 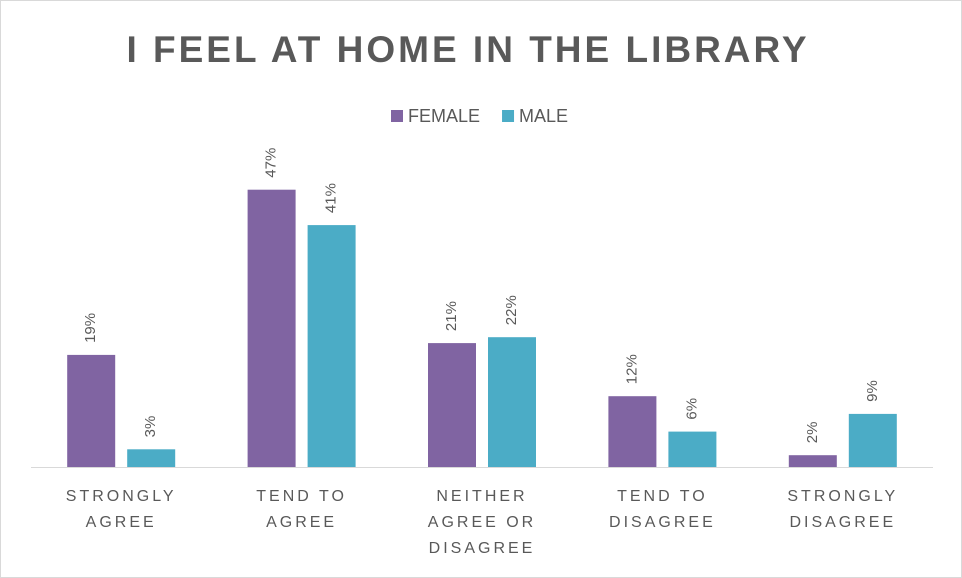 I want to click on x-tick-label: TEND TO DISAGREE, so click(x=662, y=509).